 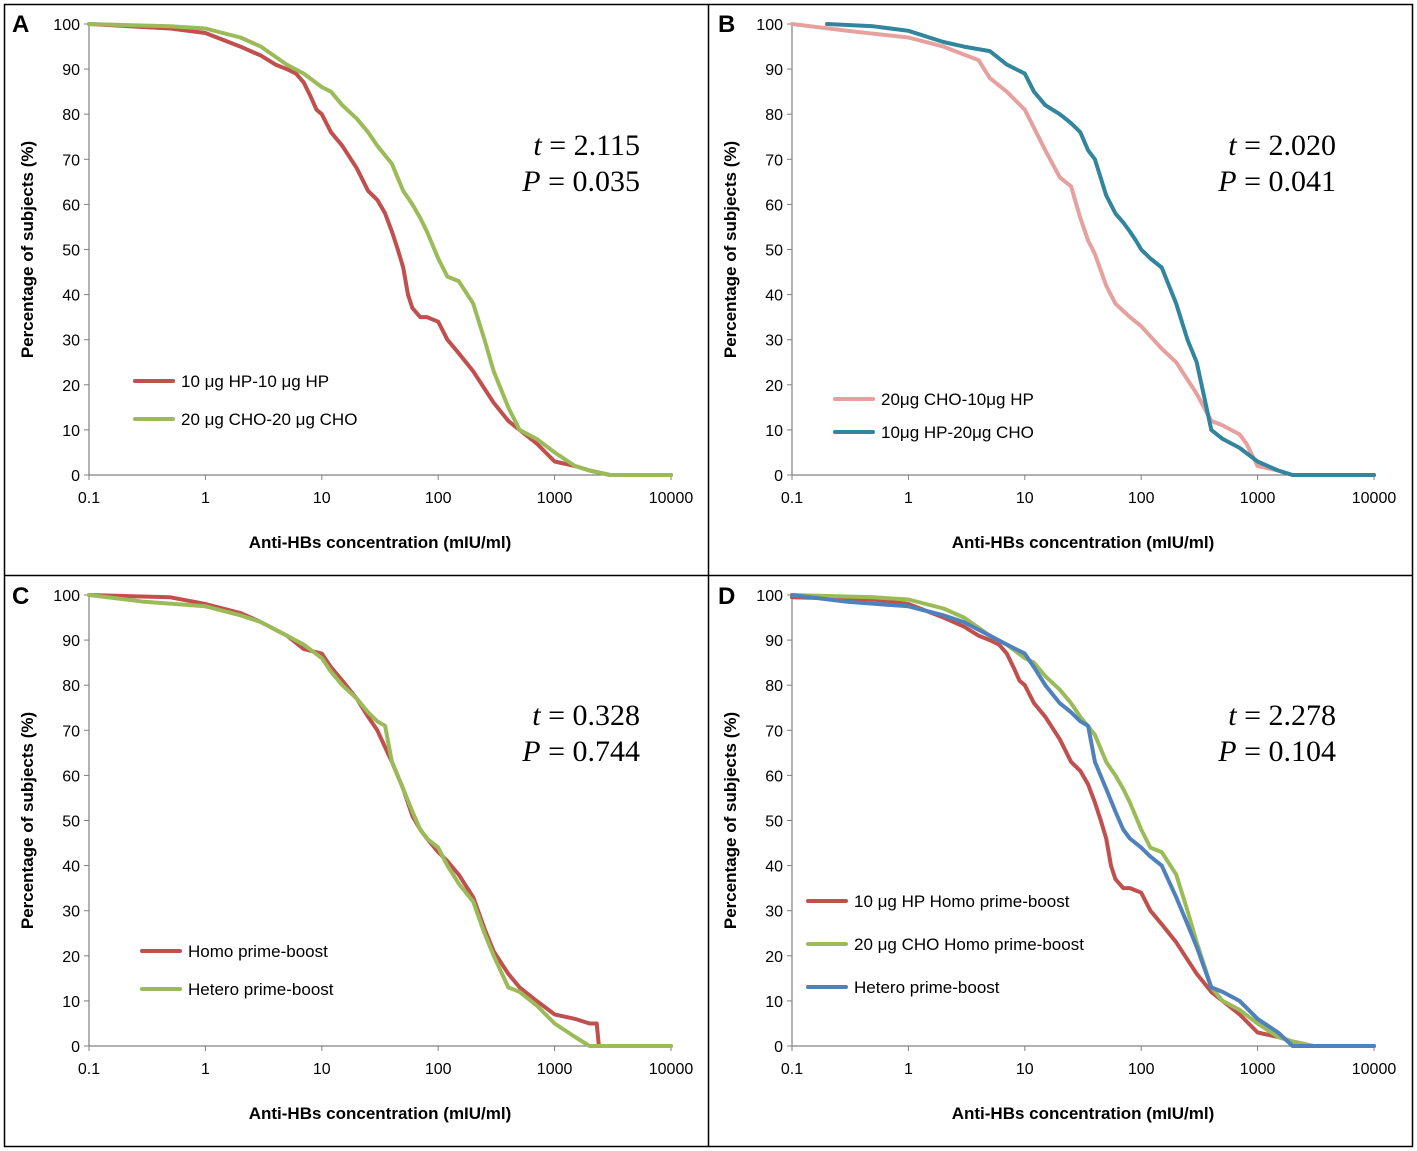 I want to click on panel-letter: C, so click(x=20, y=596).